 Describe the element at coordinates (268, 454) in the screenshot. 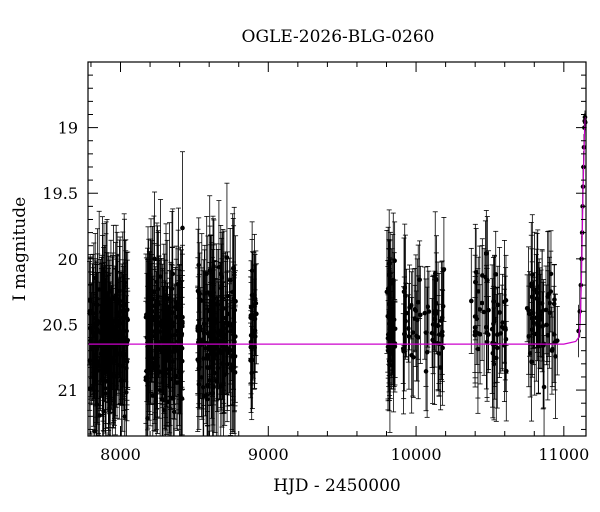

I see `x-tick-label: 9000` at that location.